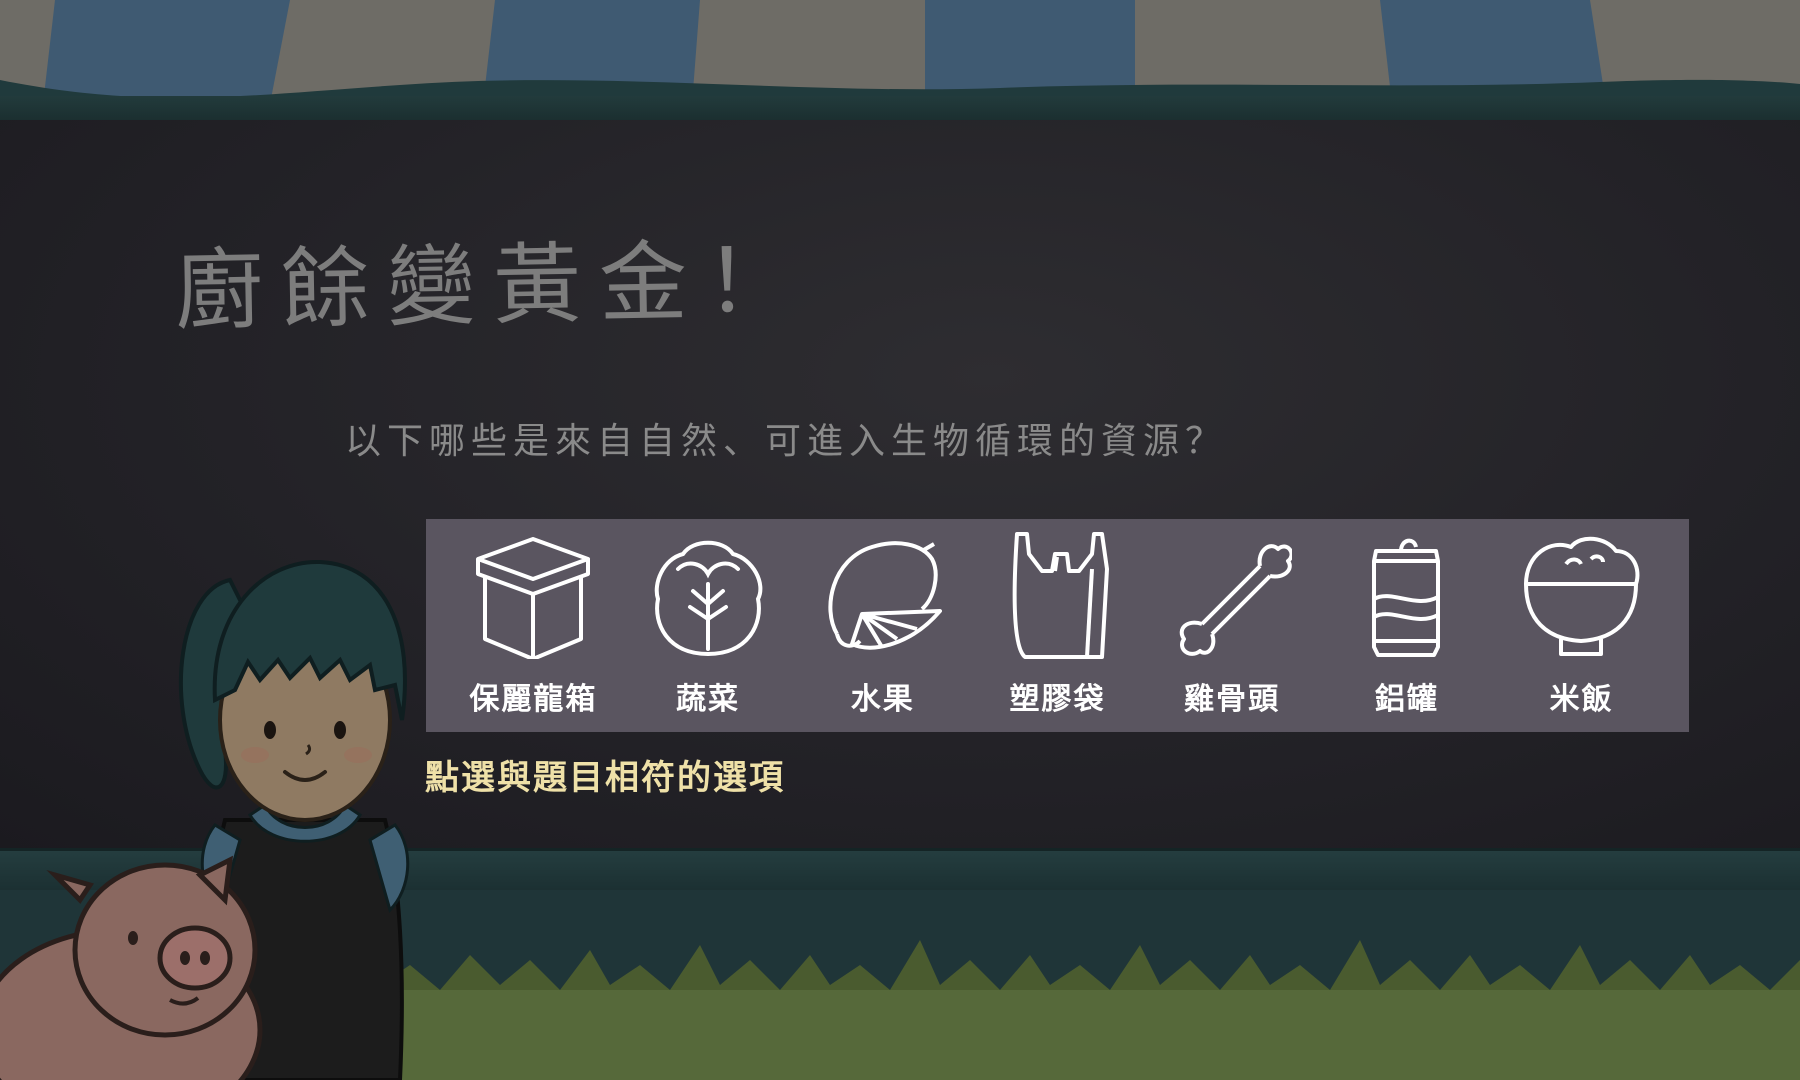 The height and width of the screenshot is (1080, 1800). I want to click on option-label: 塑膠袋, so click(1057, 699).